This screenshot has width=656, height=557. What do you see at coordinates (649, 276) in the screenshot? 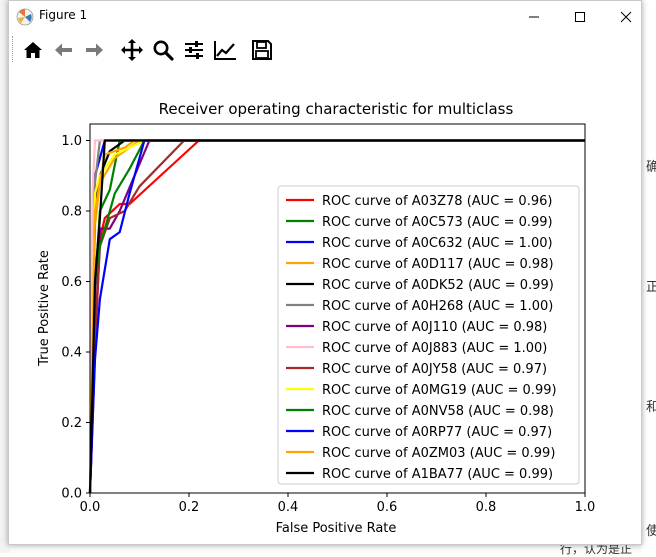
I see `background-right-strip` at bounding box center [649, 276].